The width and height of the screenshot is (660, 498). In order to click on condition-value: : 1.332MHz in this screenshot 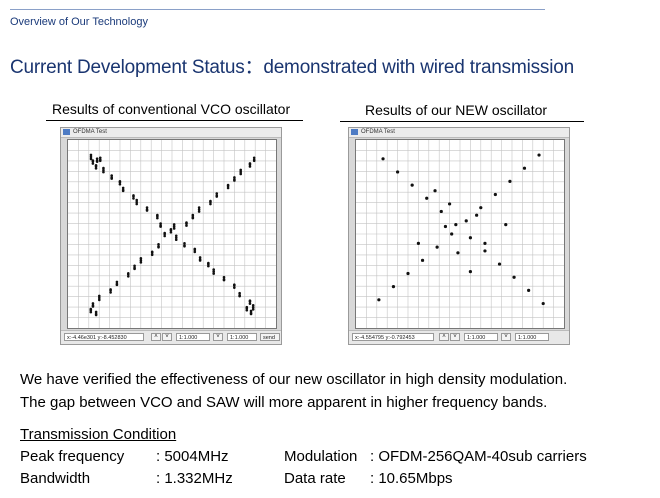, I will do `click(194, 478)`.